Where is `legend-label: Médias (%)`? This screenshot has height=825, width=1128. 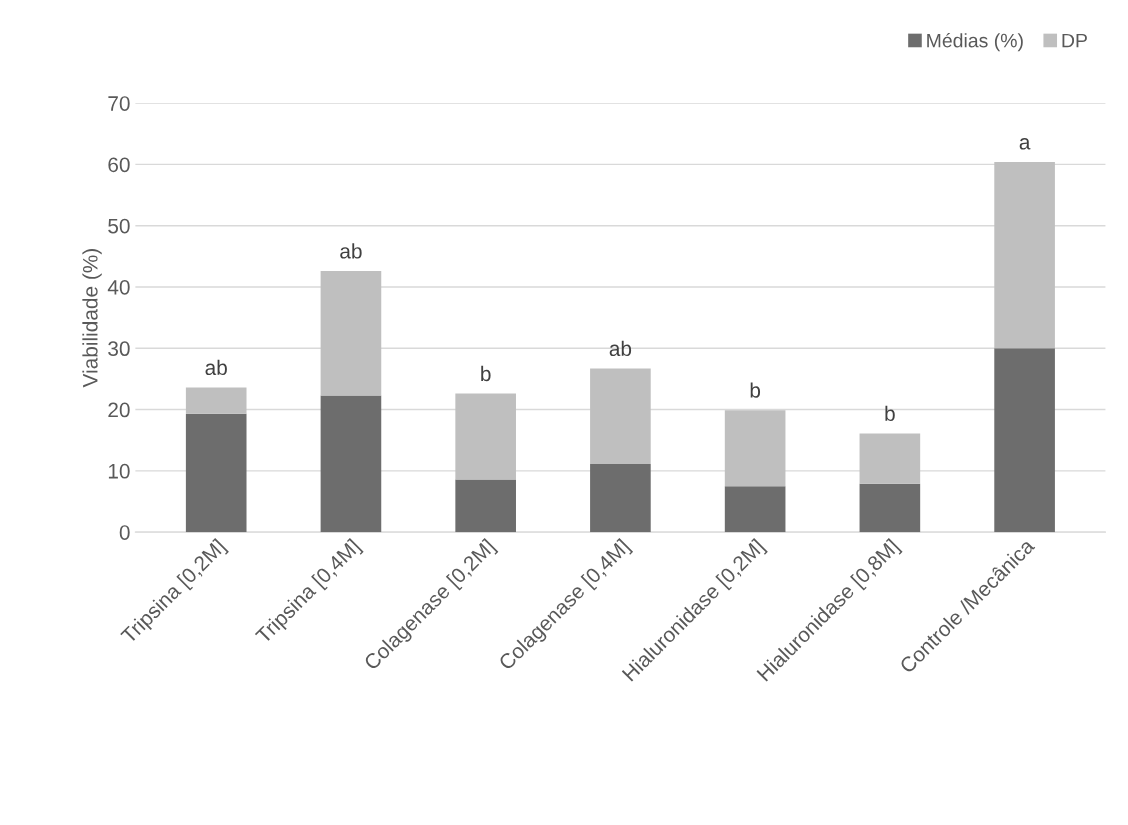 legend-label: Médias (%) is located at coordinates (975, 42).